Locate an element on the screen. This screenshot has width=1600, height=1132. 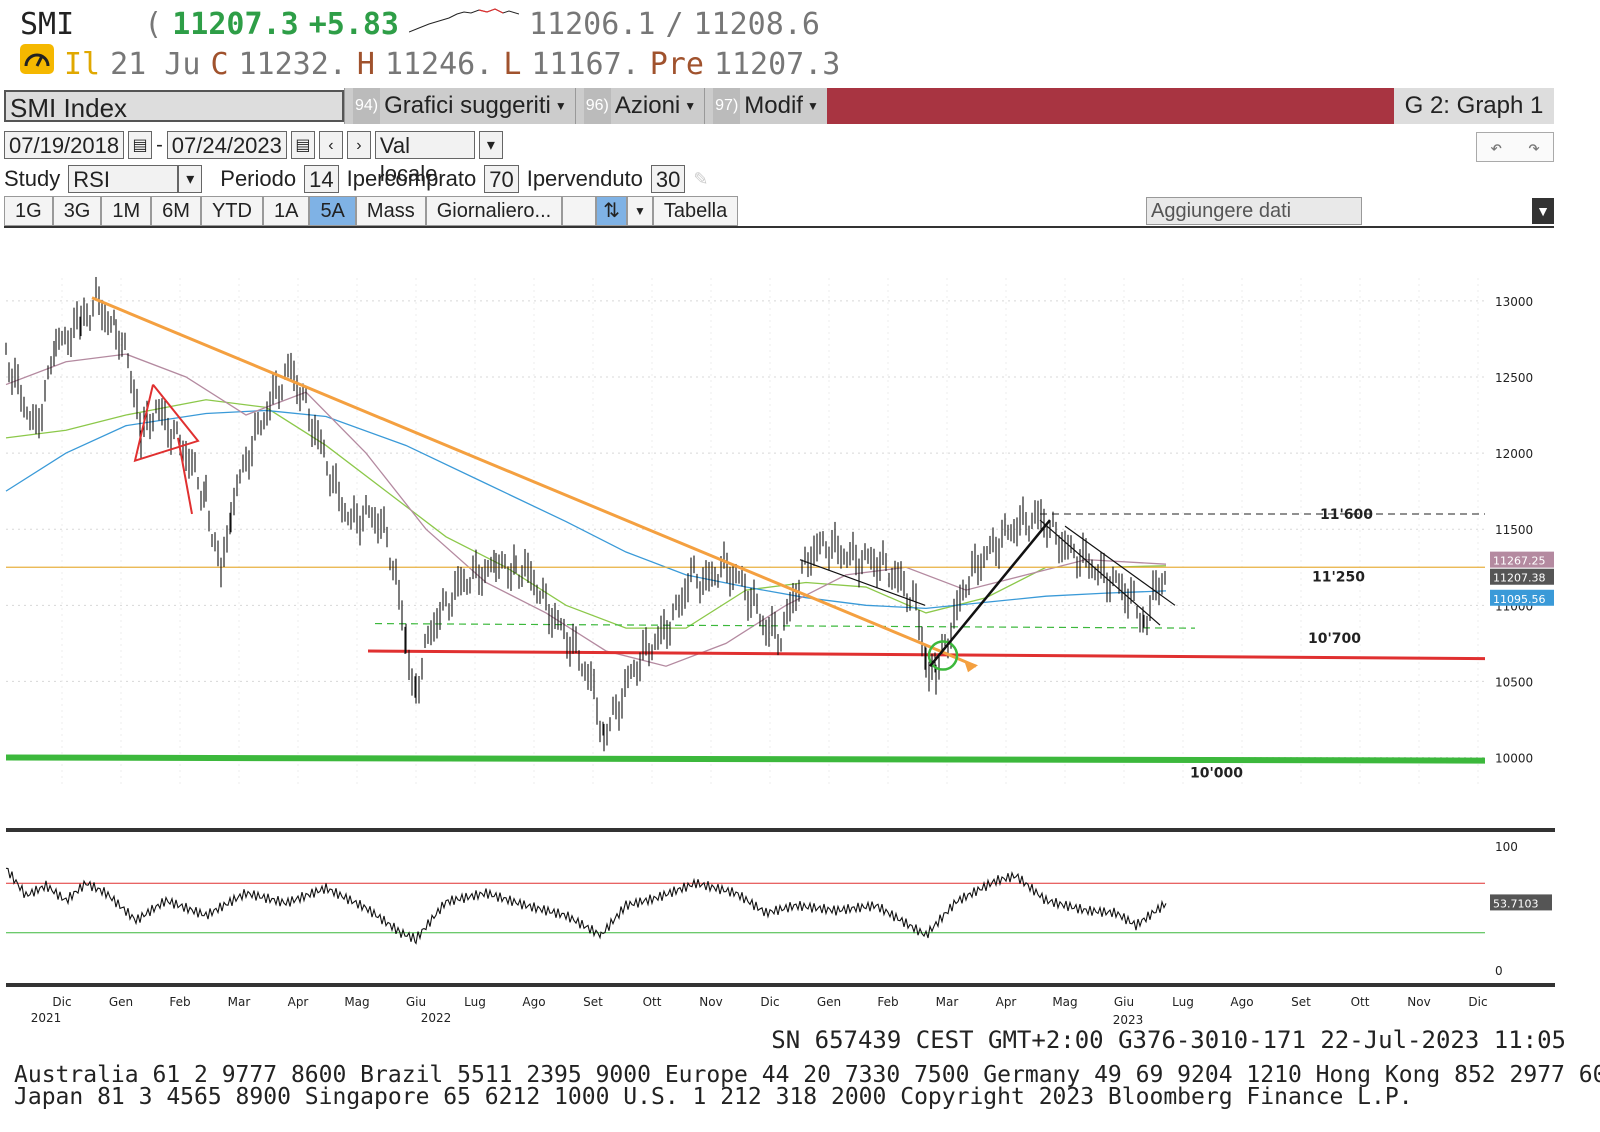
channel-upper is located at coordinates (1120, 565).